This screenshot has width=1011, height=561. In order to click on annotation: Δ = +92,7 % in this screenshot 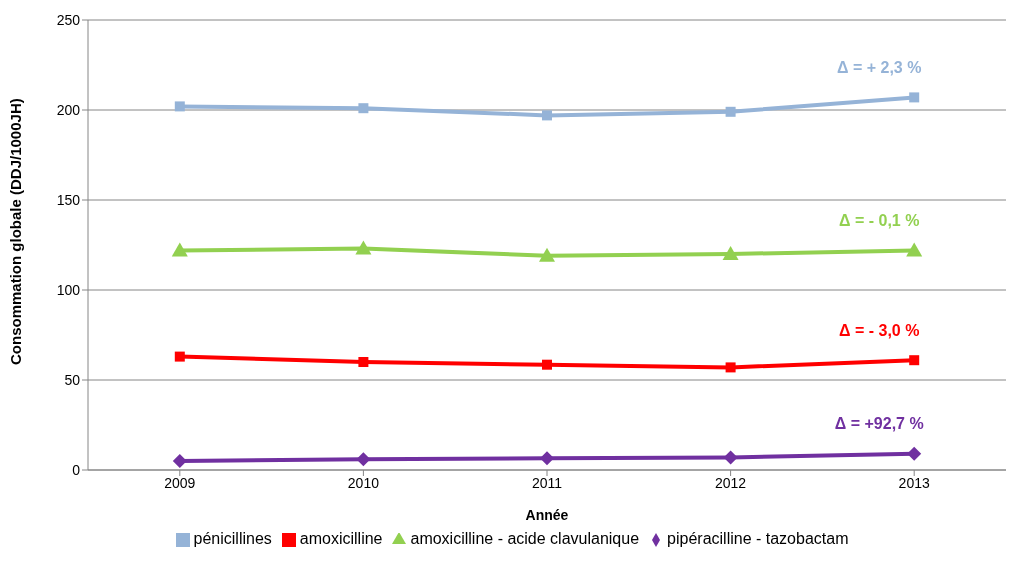, I will do `click(879, 424)`.